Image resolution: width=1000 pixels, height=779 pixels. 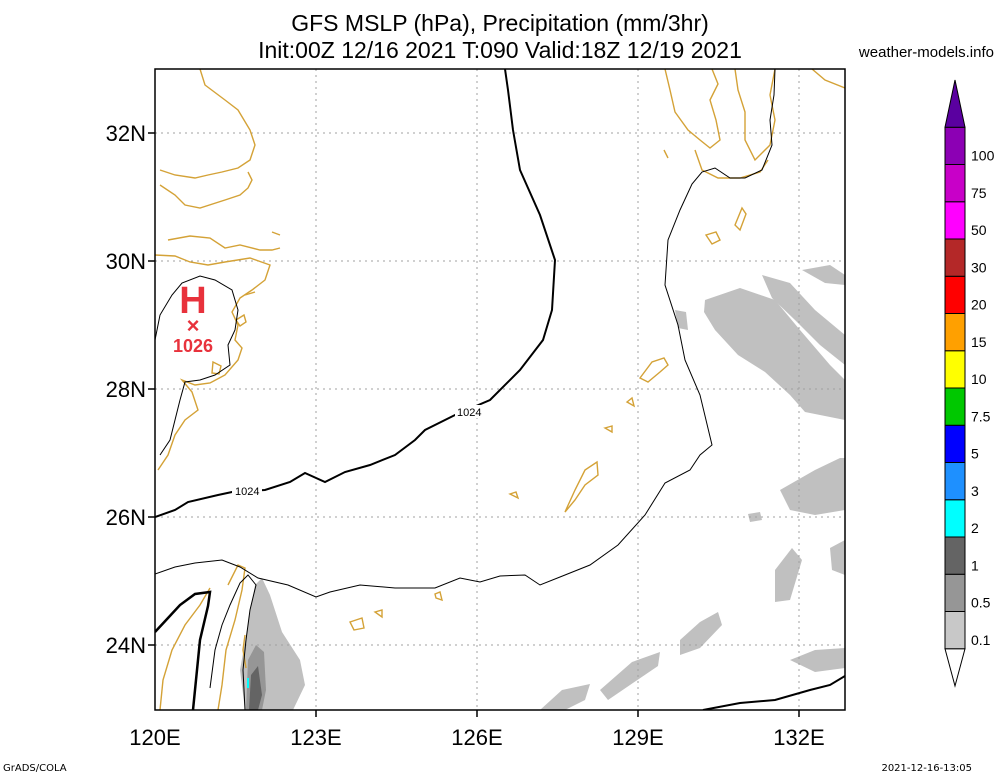 I want to click on lon-tick-label: 126E, so click(x=476, y=737).